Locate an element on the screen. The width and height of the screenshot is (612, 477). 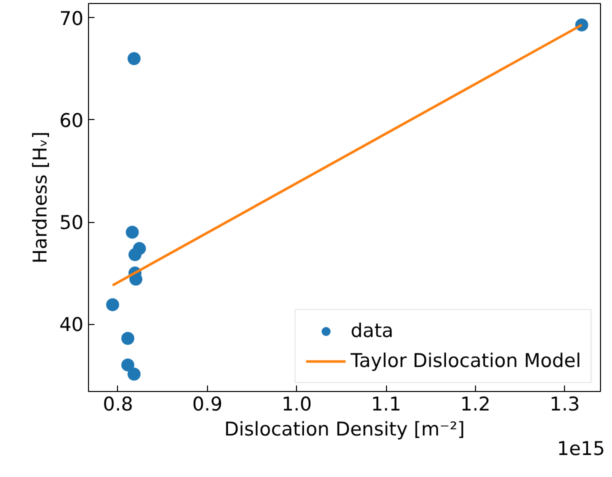
y-tick-label: 50 is located at coordinates (71, 223).